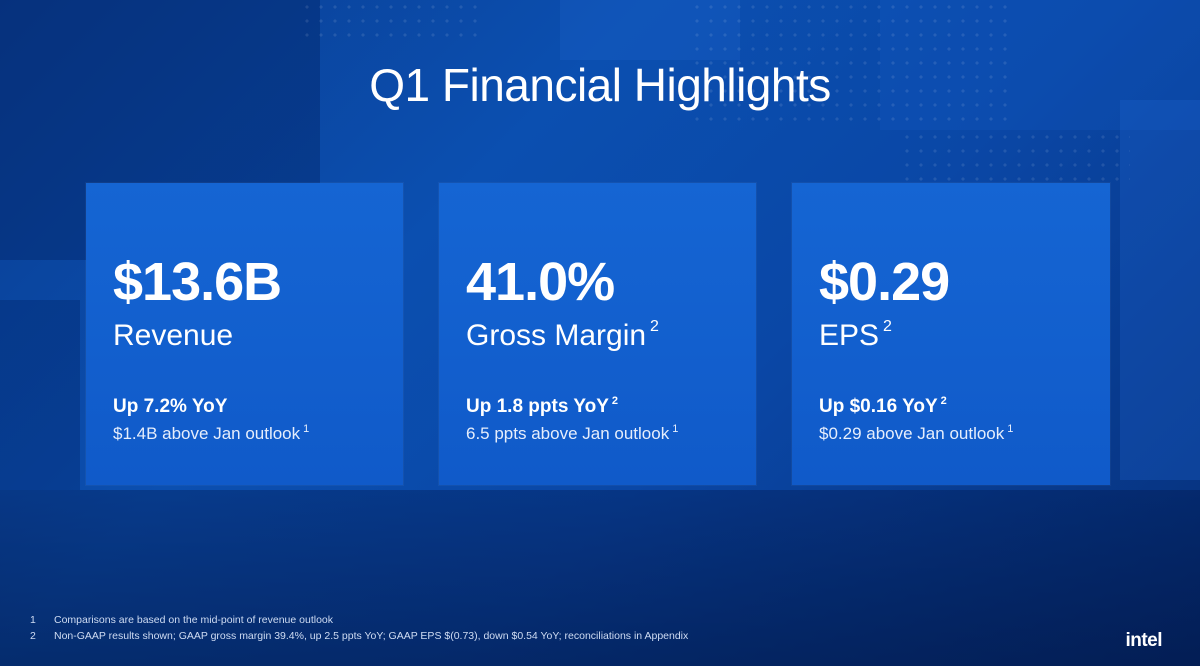  Describe the element at coordinates (916, 433) in the screenshot. I see `metric-note: $0.29 above Jan outlook 1` at that location.